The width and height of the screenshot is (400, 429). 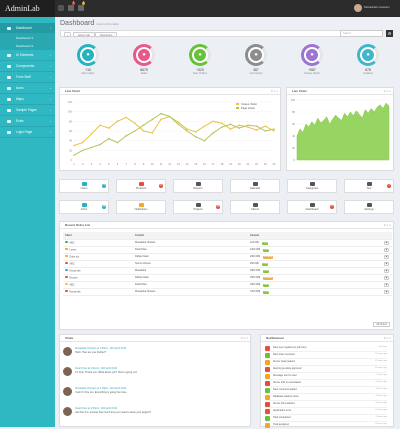 I want to click on shortcut-tile: Categories, so click(x=312, y=186).